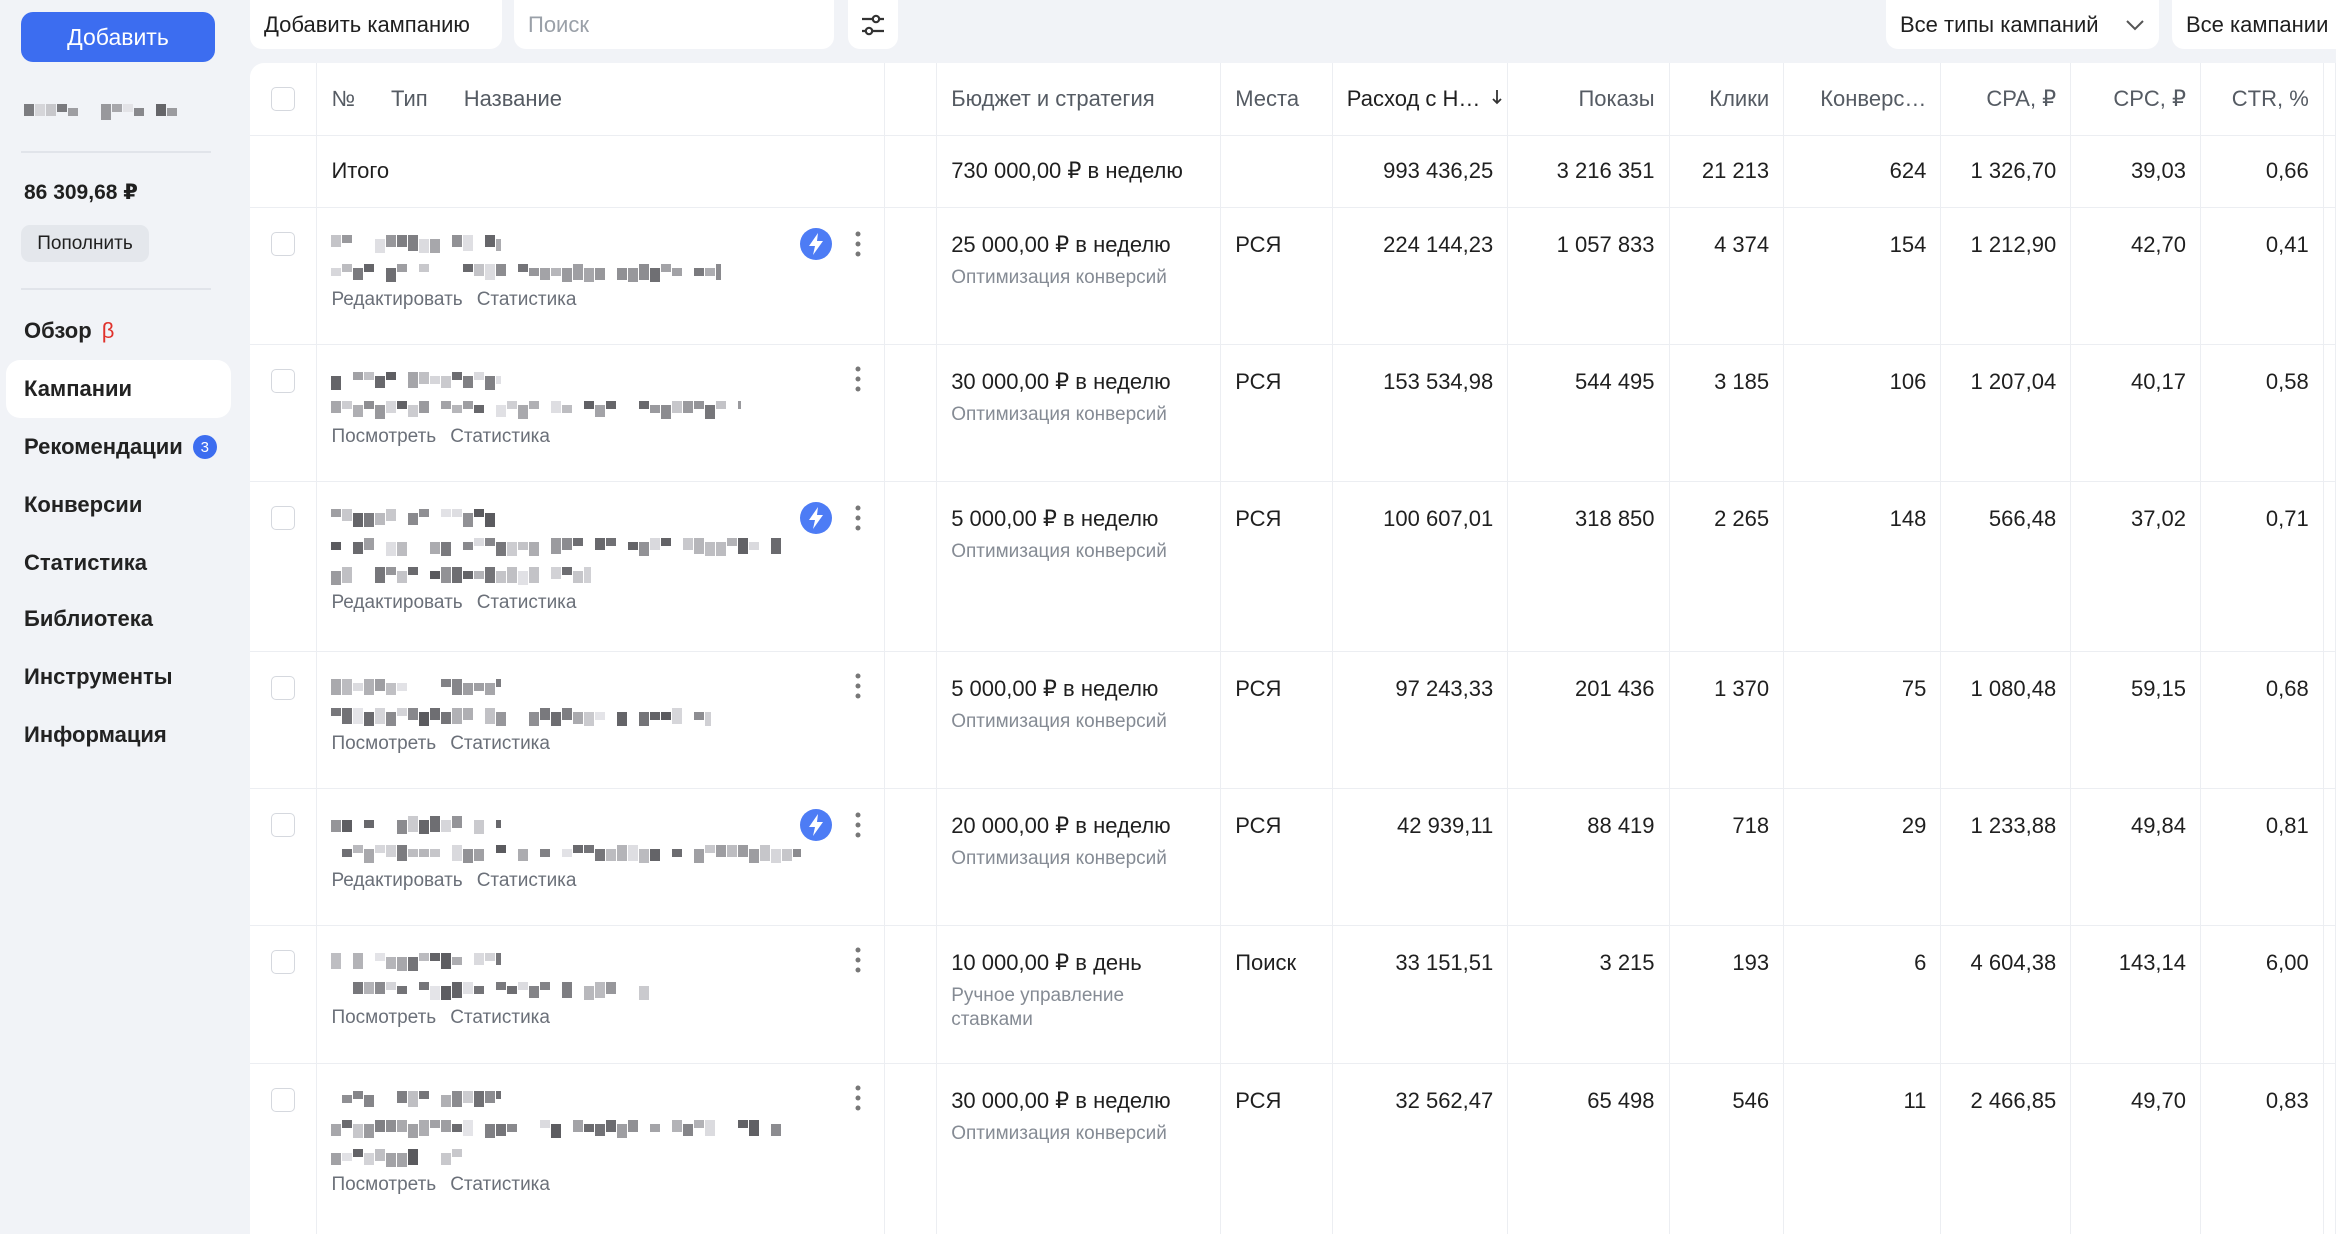 Image resolution: width=2336 pixels, height=1234 pixels. Describe the element at coordinates (118, 505) in the screenshot. I see `nav-item: Конверсии` at that location.